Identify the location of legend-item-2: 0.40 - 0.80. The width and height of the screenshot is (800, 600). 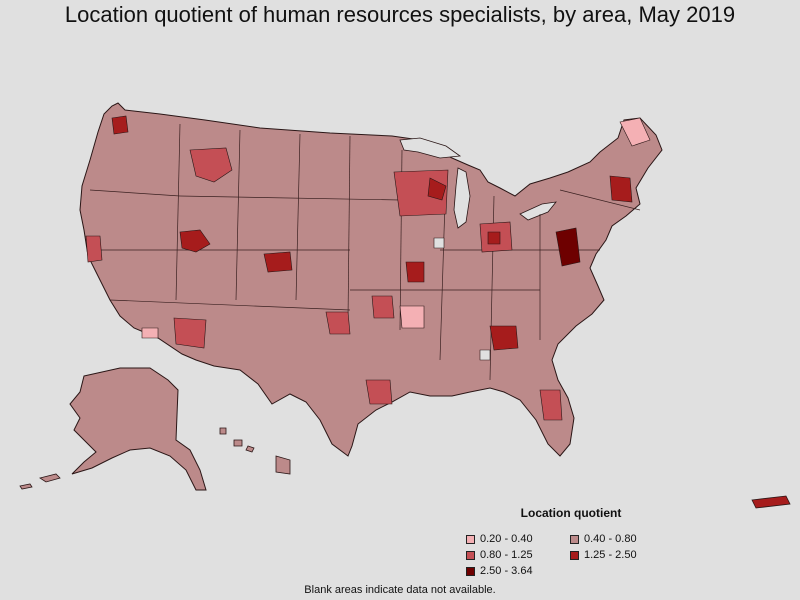
(622, 539).